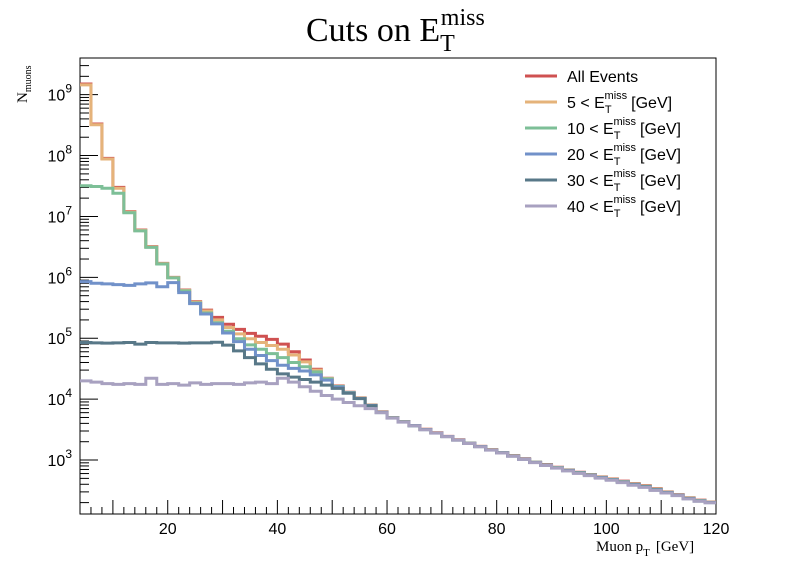 This screenshot has height=572, width=796. Describe the element at coordinates (624, 129) in the screenshot. I see `legend-label-2: 10 < ETmiss [GeV]` at that location.